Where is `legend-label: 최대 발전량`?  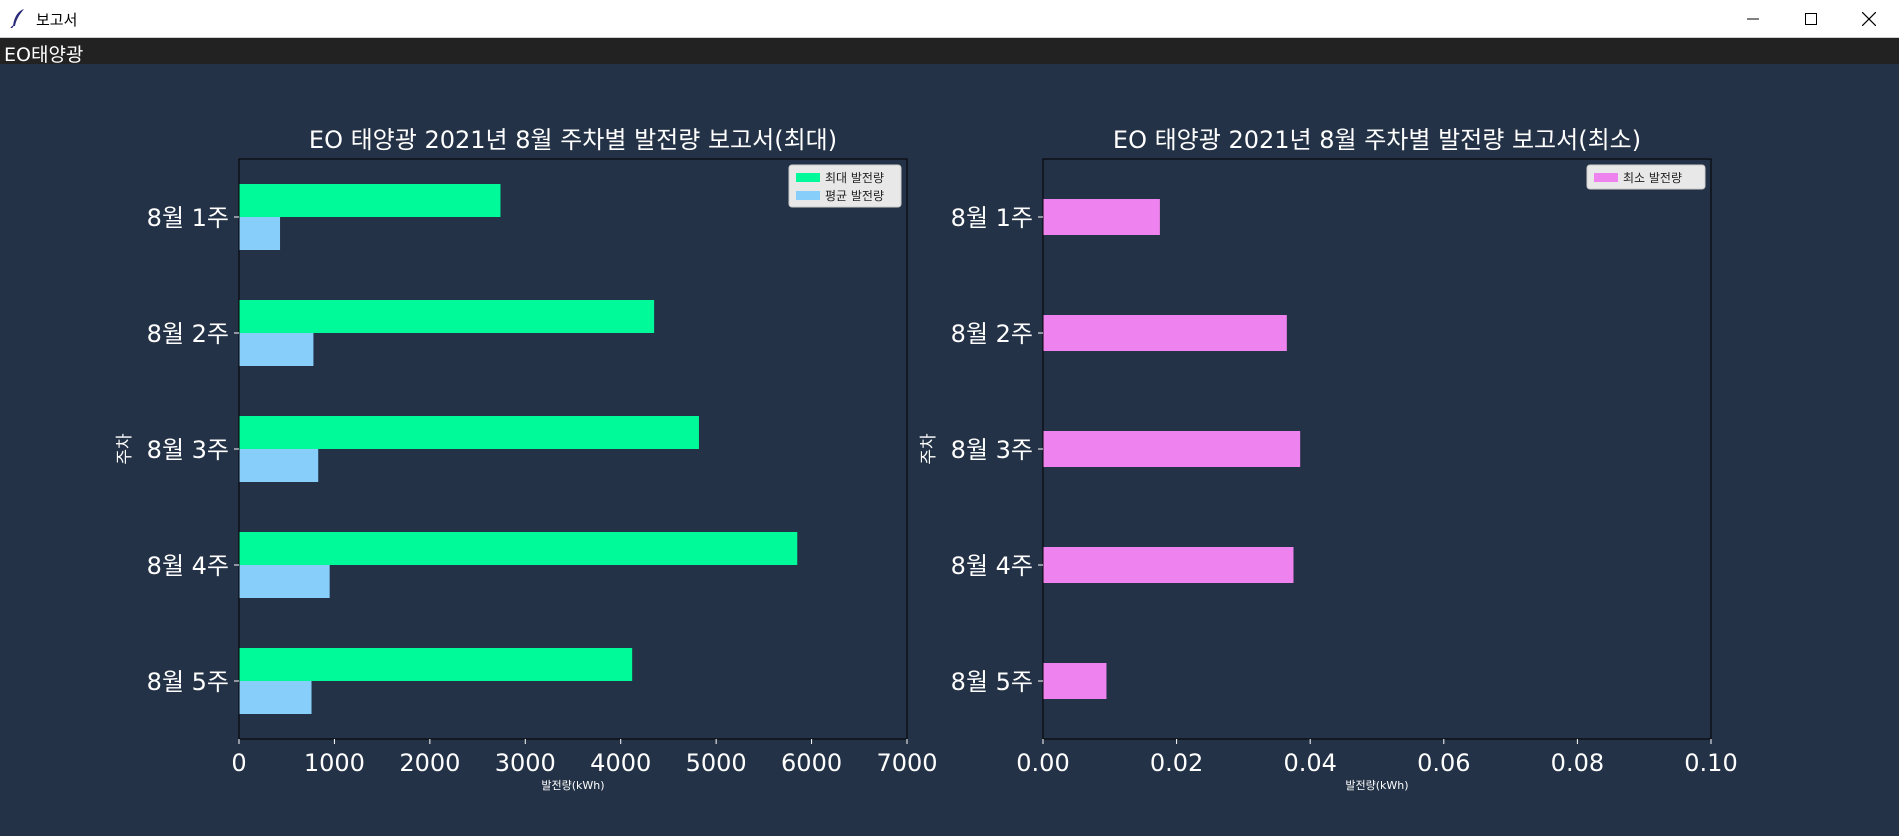 legend-label: 최대 발전량 is located at coordinates (854, 178).